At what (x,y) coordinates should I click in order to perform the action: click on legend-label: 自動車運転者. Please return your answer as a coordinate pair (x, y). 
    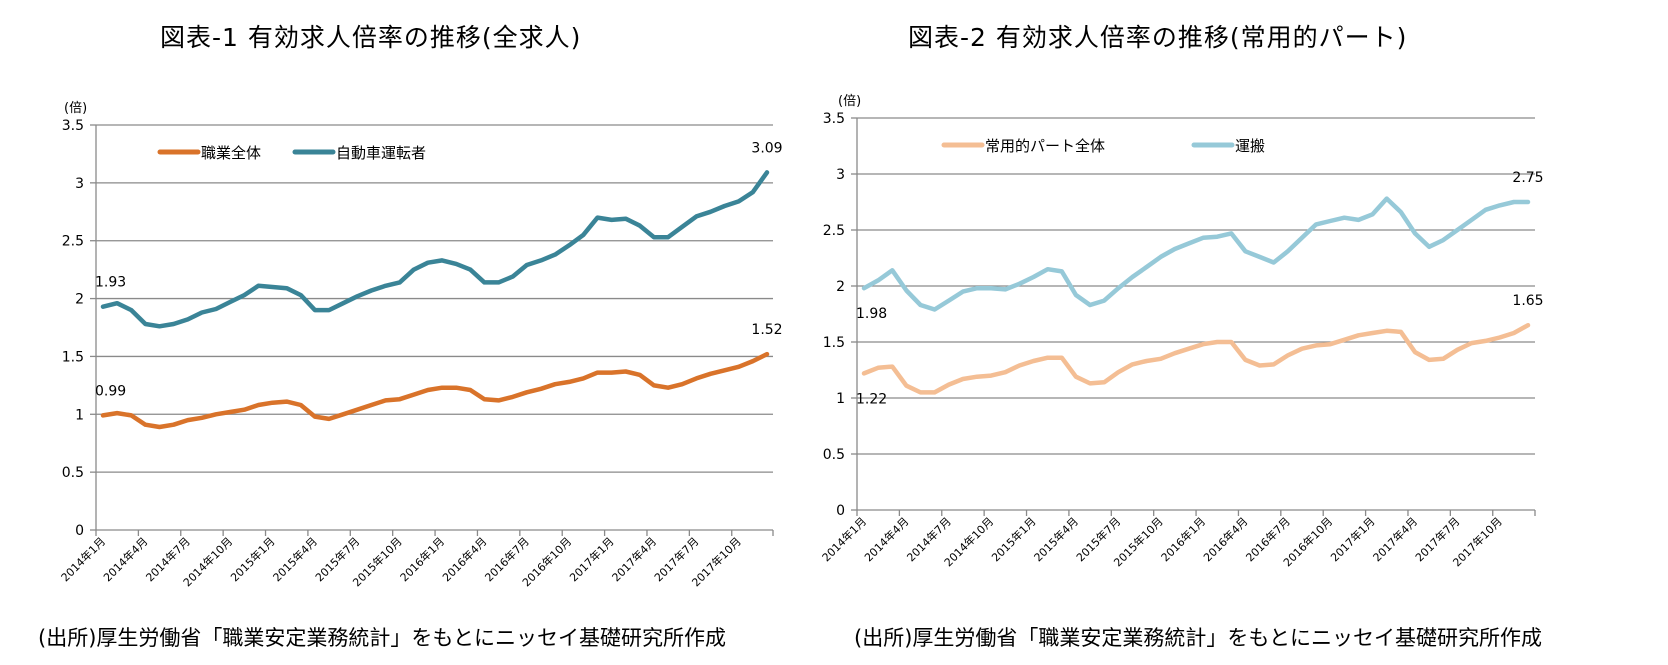
    Looking at the image, I should click on (381, 153).